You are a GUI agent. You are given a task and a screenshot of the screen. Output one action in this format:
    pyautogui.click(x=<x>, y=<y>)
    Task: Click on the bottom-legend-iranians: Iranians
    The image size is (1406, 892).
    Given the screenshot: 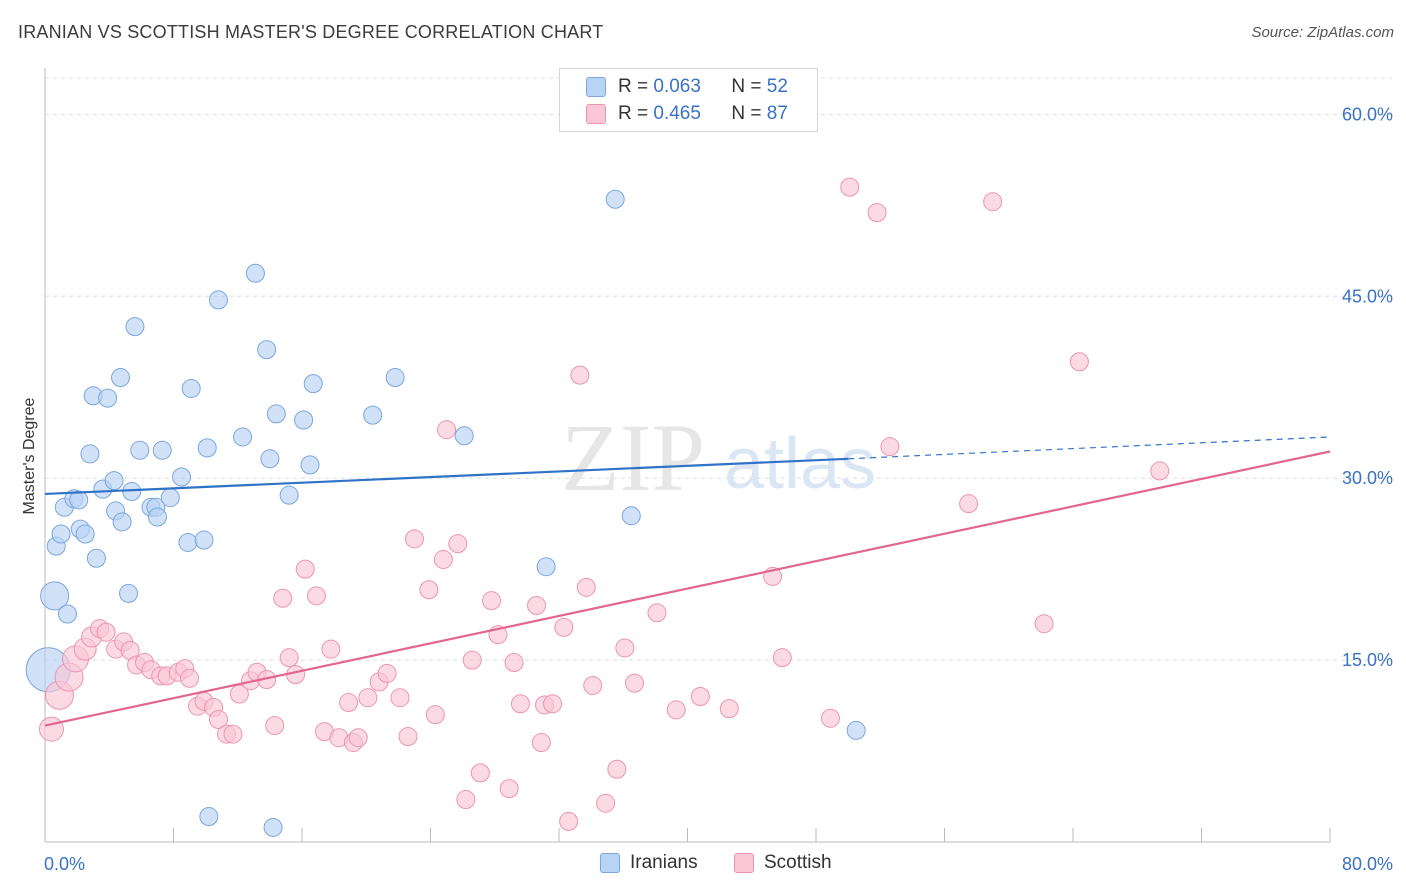 What is the action you would take?
    pyautogui.click(x=649, y=863)
    